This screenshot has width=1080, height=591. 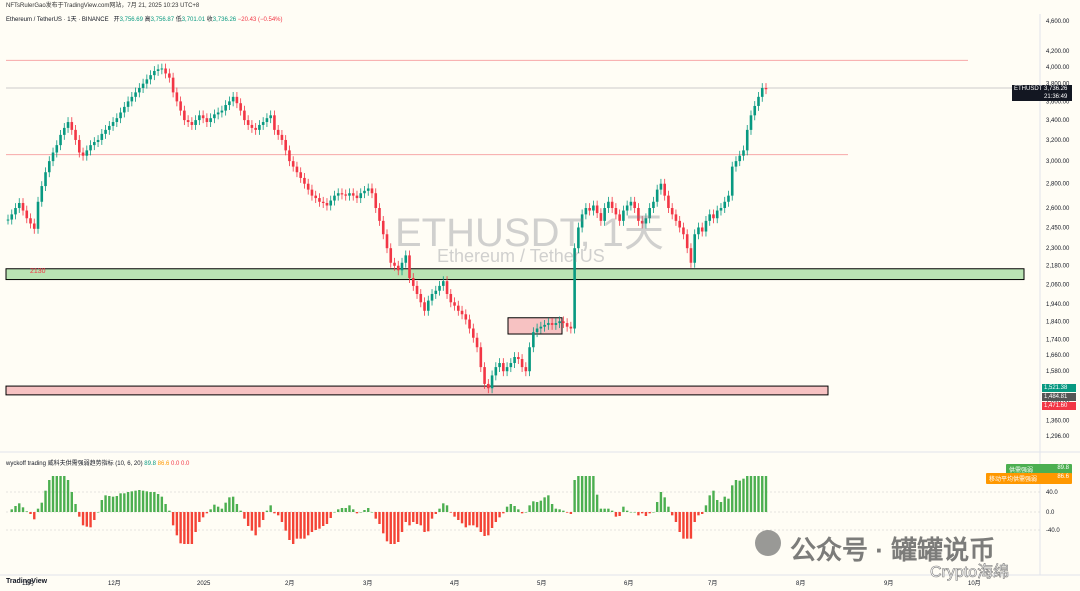 I want to click on time-tick-label: 12月, so click(x=114, y=583).